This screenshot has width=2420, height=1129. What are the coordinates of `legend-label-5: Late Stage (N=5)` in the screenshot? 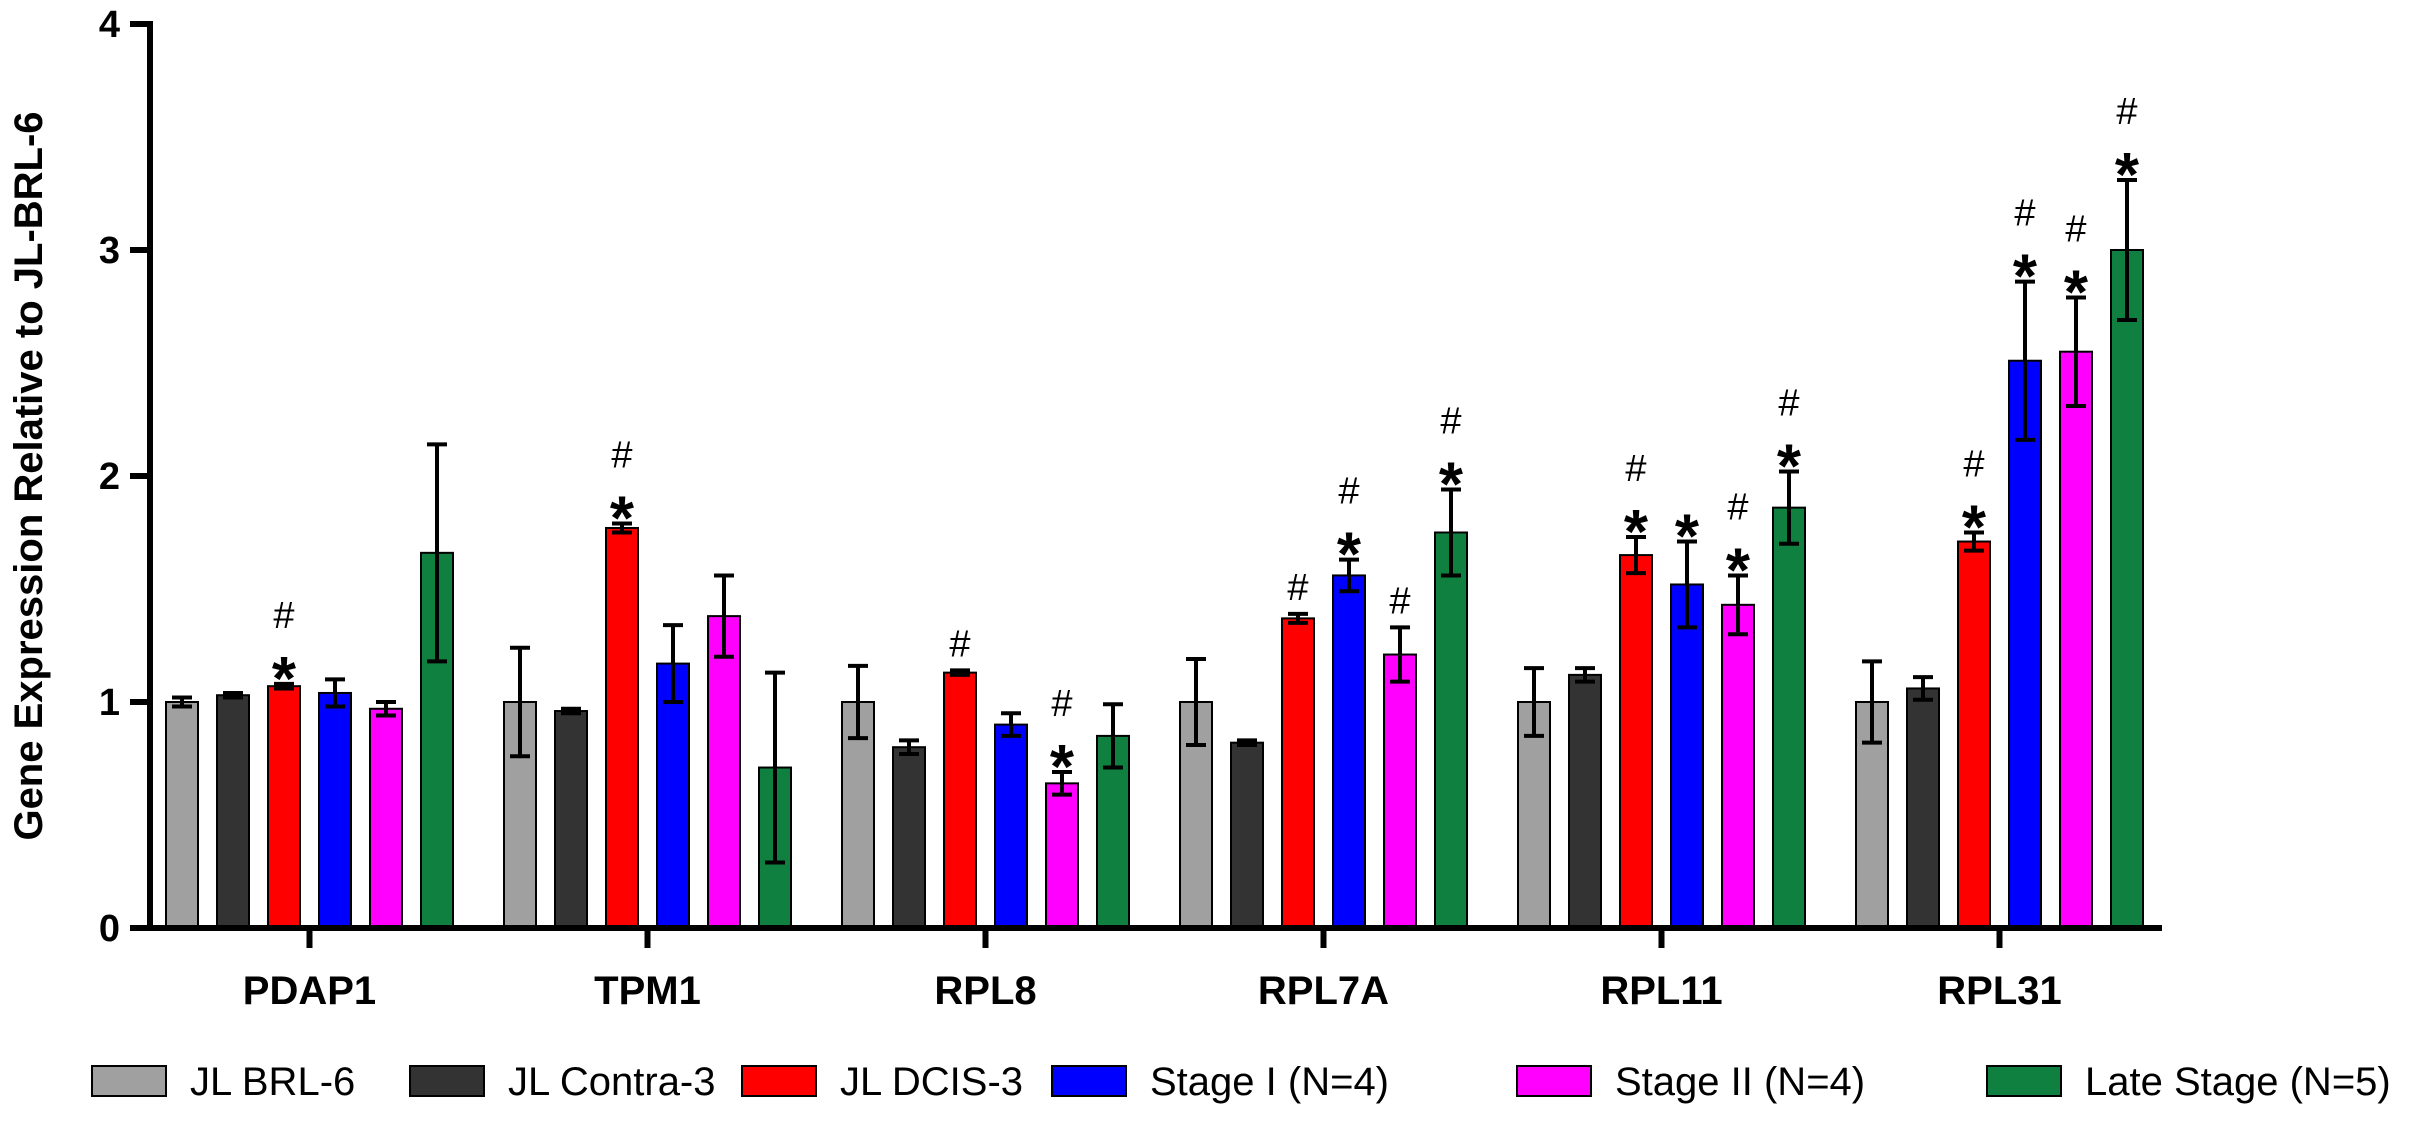 It's located at (2238, 1082).